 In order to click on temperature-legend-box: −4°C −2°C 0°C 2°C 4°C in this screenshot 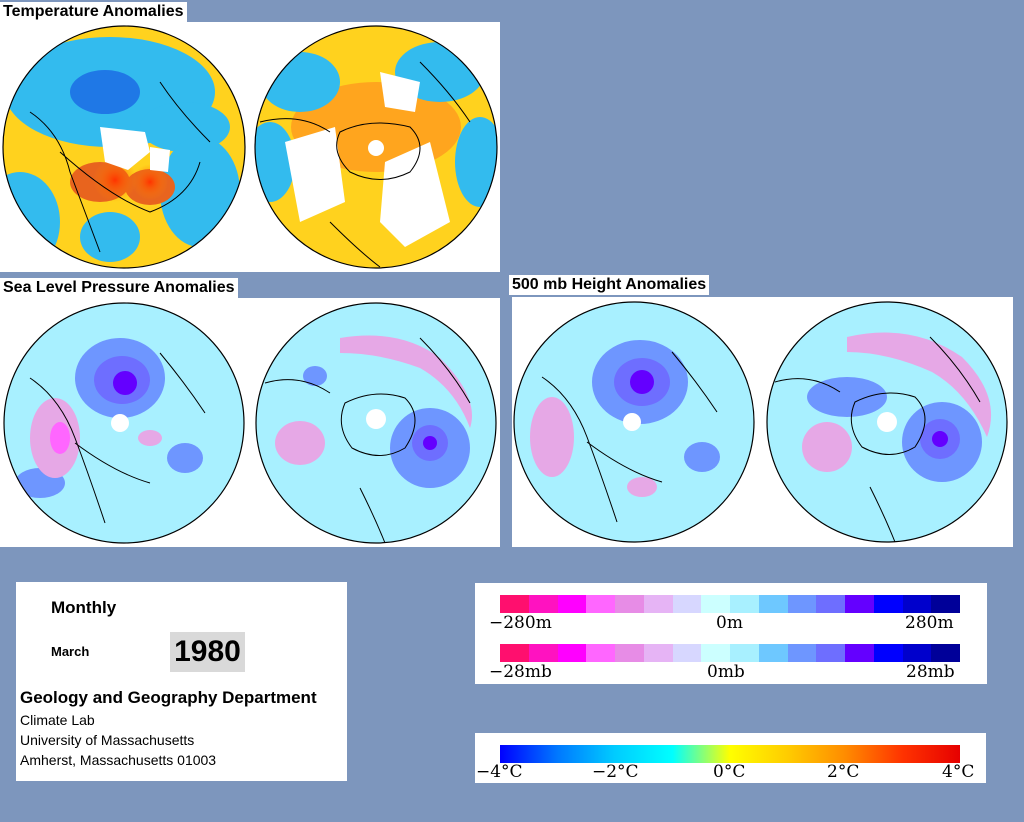, I will do `click(730, 758)`.